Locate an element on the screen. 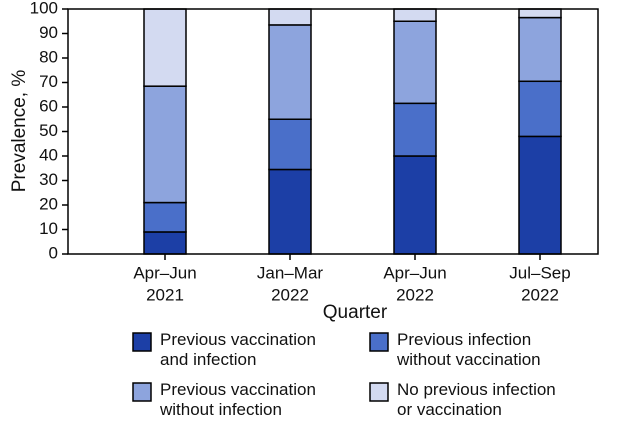  legend-label: Previous infection without vaccination is located at coordinates (468, 349).